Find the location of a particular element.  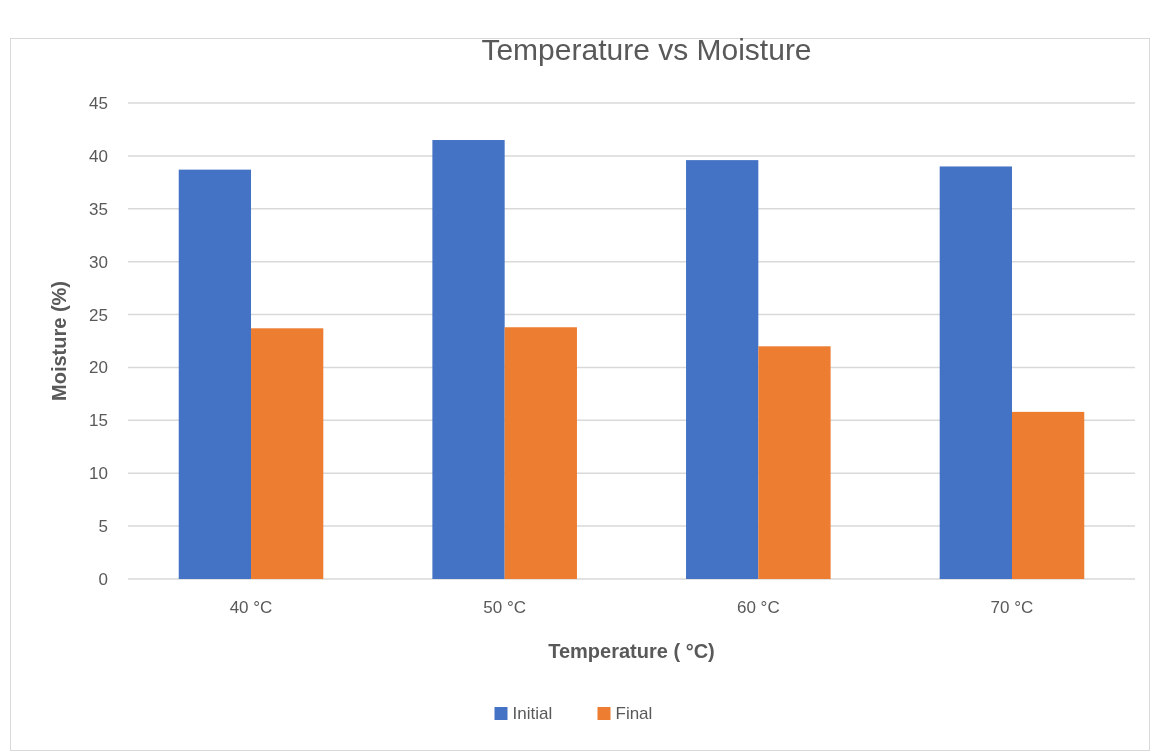

x-tick-label: 40 °C is located at coordinates (251, 607).